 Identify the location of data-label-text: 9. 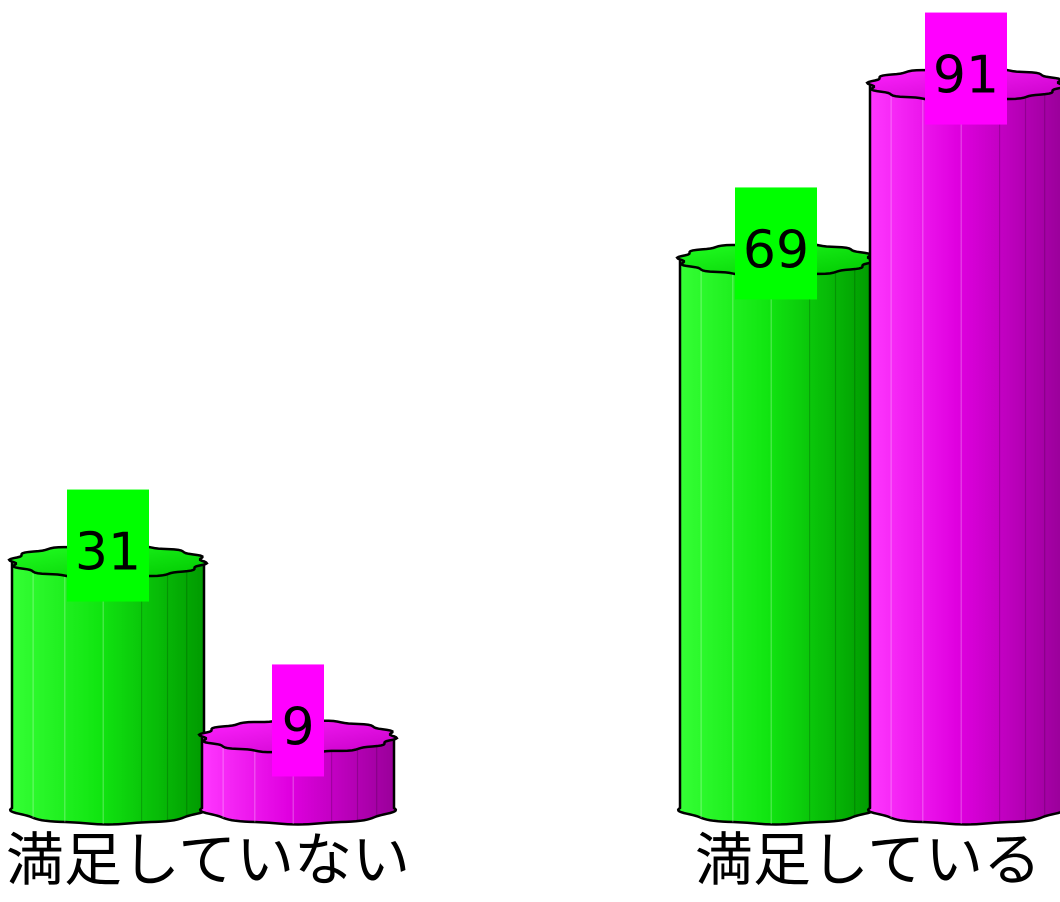
(297, 727).